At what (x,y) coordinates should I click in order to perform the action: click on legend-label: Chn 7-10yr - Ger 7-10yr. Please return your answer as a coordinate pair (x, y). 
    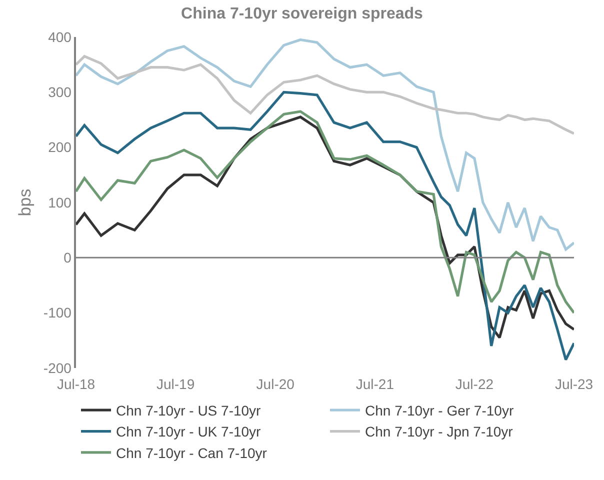
    Looking at the image, I should click on (439, 410).